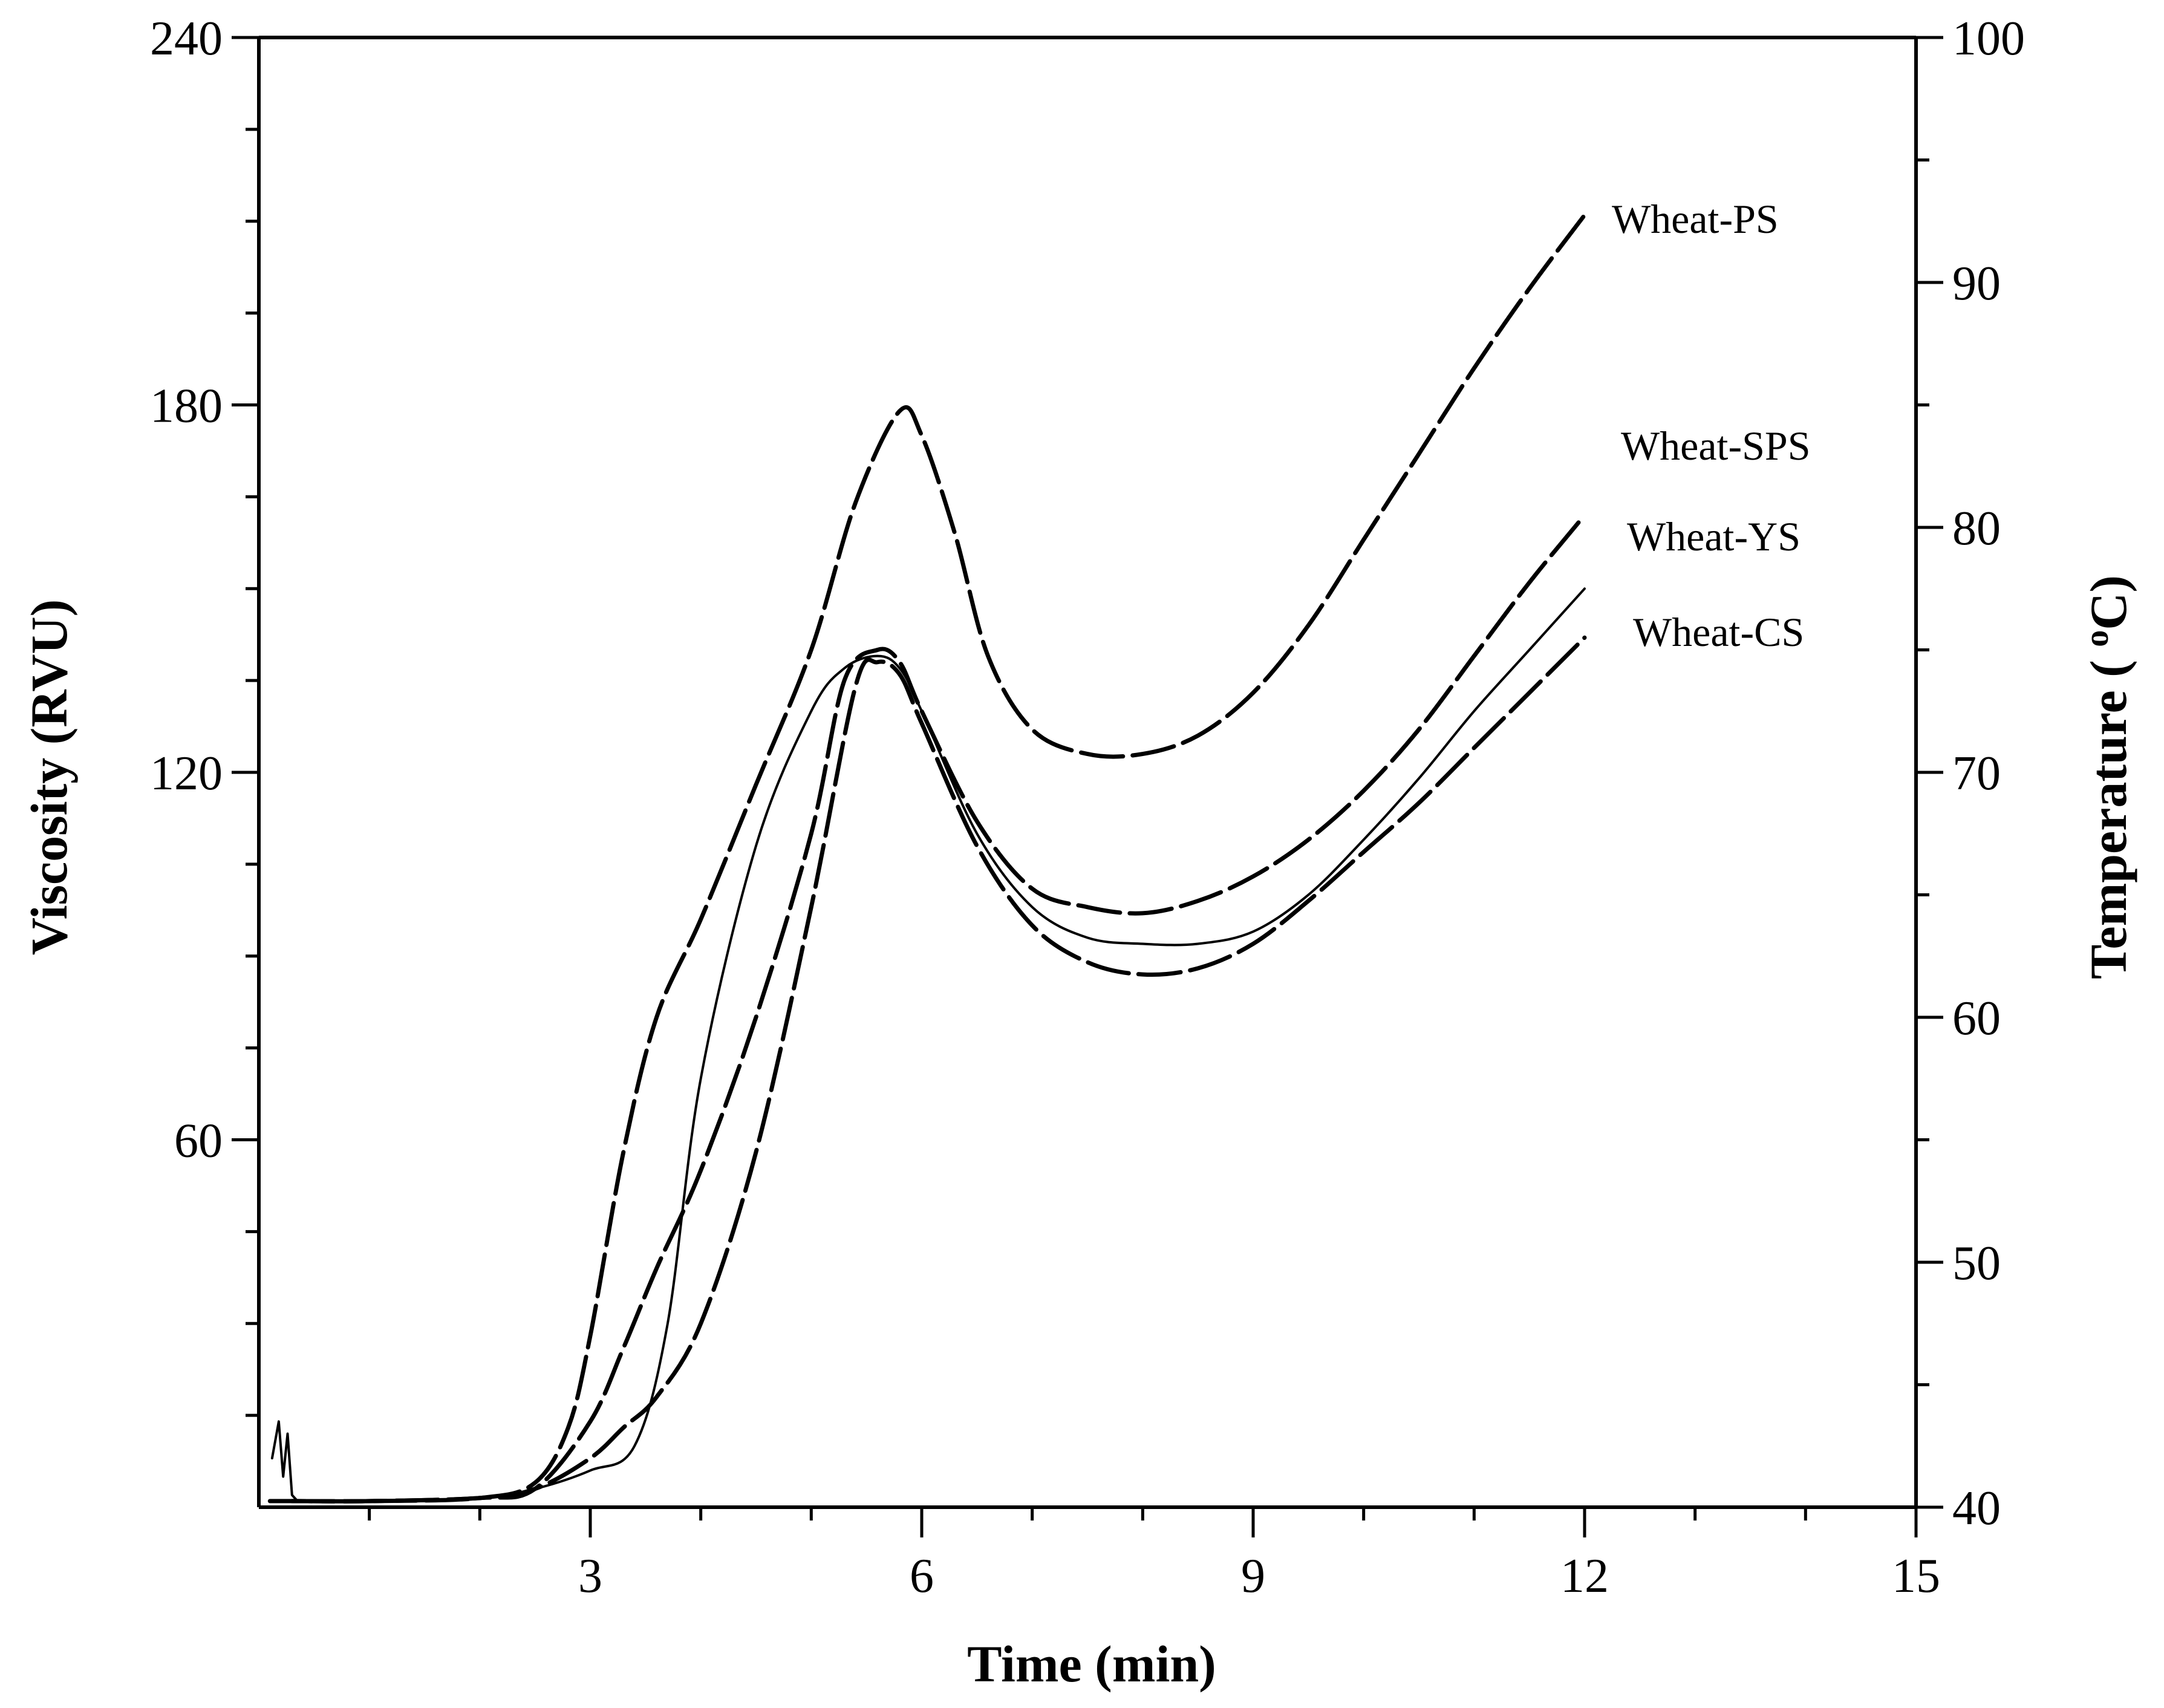 The image size is (2164, 1708). I want to click on legend: Wheat-PS Wheat-SPS Wheat-YS Wheat-CS, so click(1711, 425).